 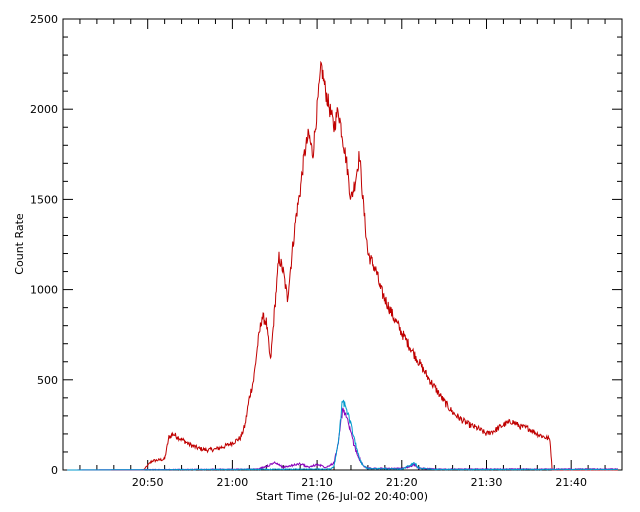 What do you see at coordinates (342, 496) in the screenshot?
I see `x-axis-label: Start Time (26-Jul-02 20:40:00)` at bounding box center [342, 496].